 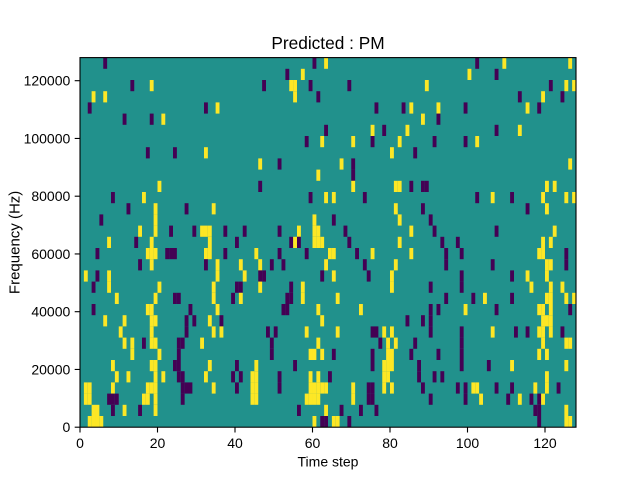 I want to click on svg-text: 20000, so click(x=50, y=369).